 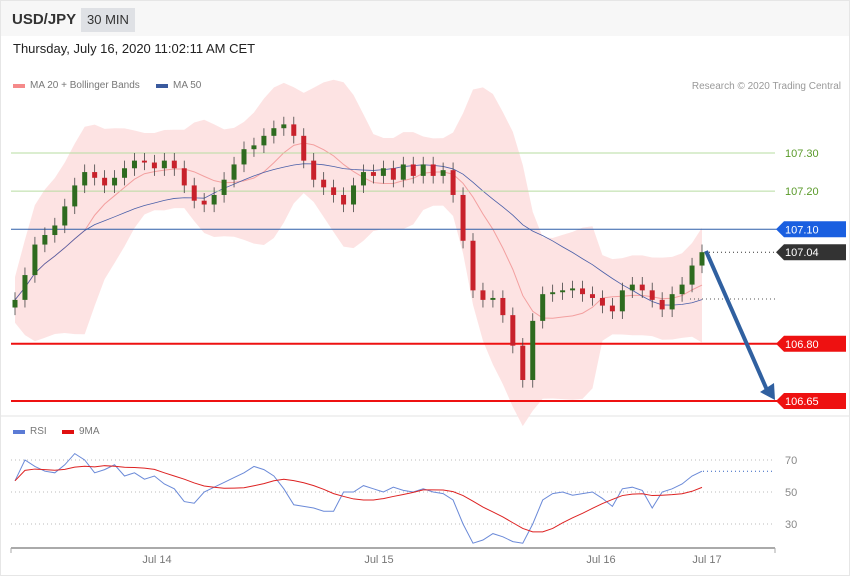 What do you see at coordinates (134, 48) in the screenshot?
I see `datetime: Thursday, July 16, 2020 11:02:11 AM CET` at bounding box center [134, 48].